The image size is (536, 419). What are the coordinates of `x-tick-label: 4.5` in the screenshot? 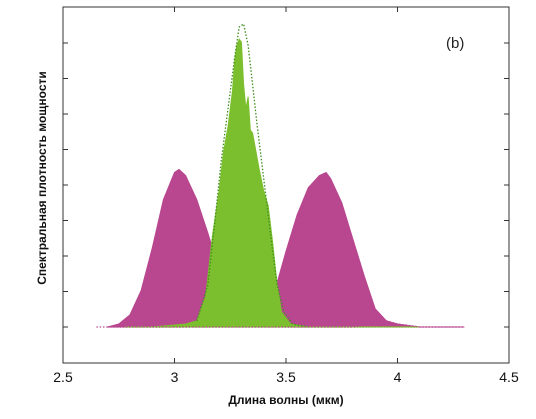 It's located at (509, 377).